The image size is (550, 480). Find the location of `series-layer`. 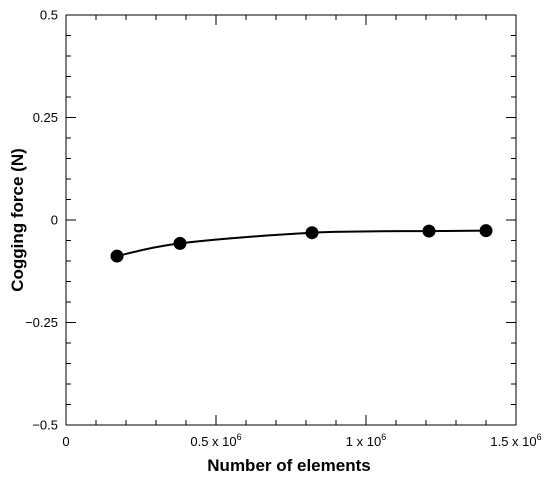

series-layer is located at coordinates (301, 243).